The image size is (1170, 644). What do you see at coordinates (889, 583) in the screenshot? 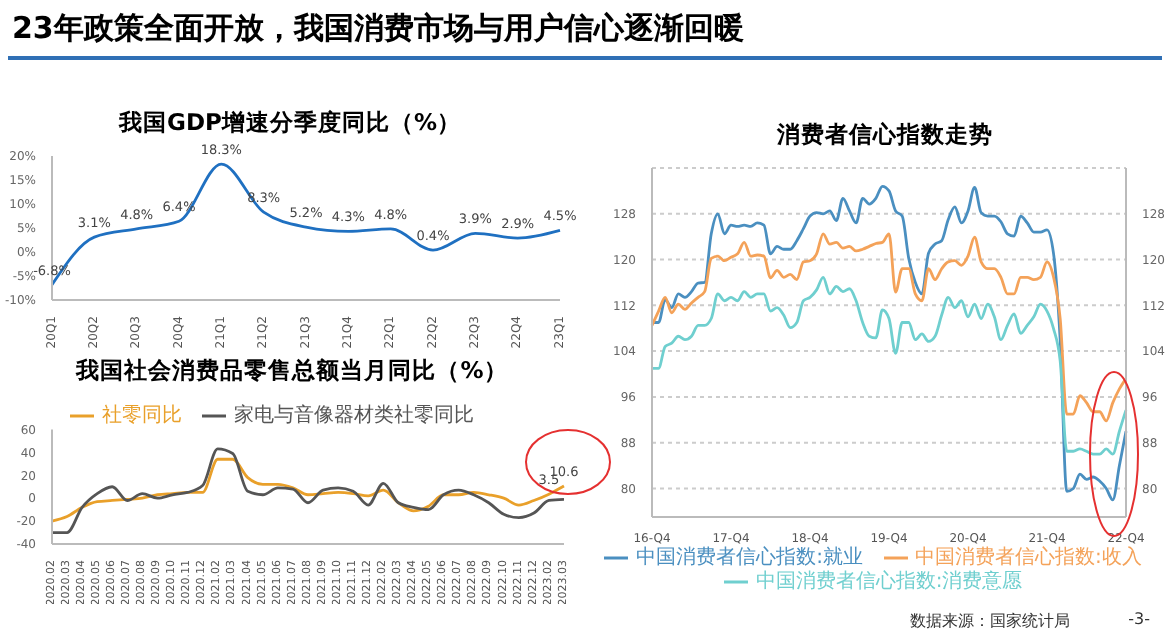
I see `legend-label: 中国消费者信心指数:消费意愿` at bounding box center [889, 583].